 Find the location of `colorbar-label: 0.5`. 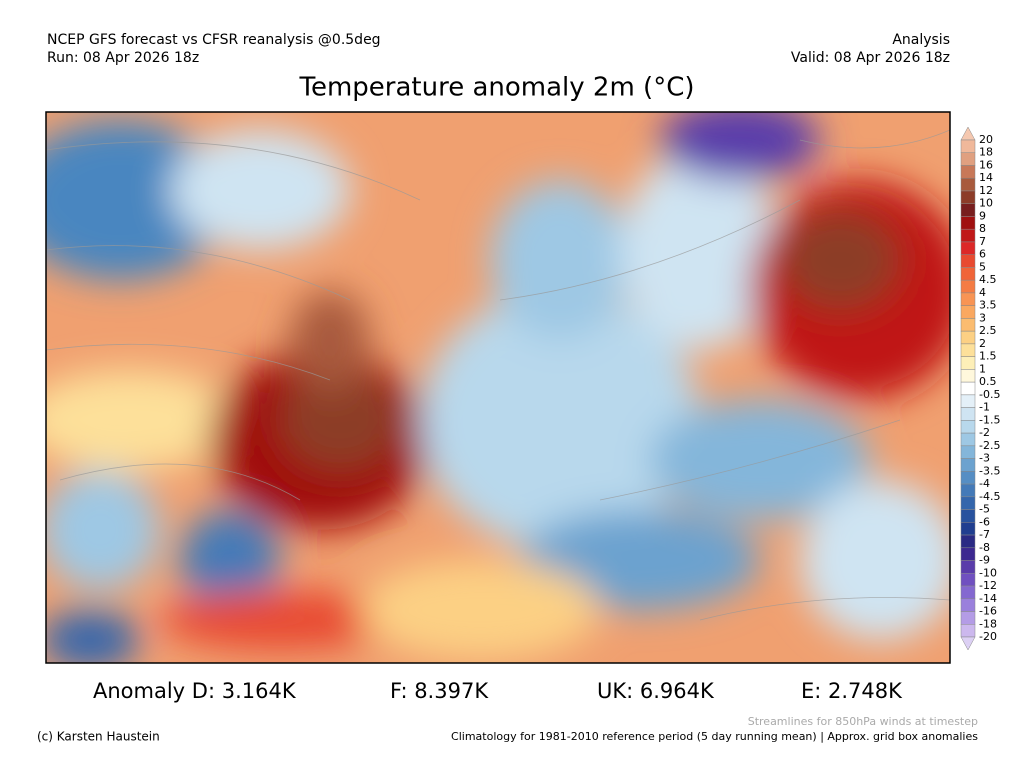

colorbar-label: 0.5 is located at coordinates (988, 381).